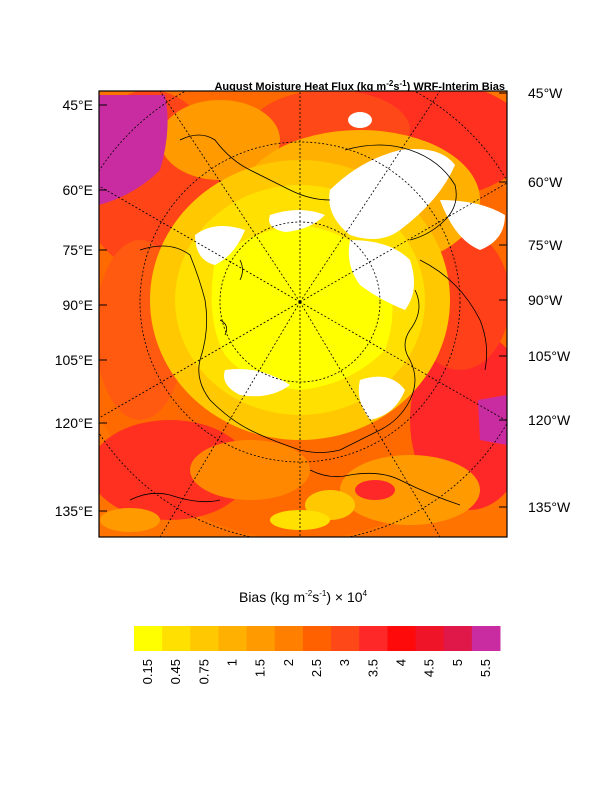  What do you see at coordinates (316, 668) in the screenshot?
I see `colorbar-tick-label: 2.5` at bounding box center [316, 668].